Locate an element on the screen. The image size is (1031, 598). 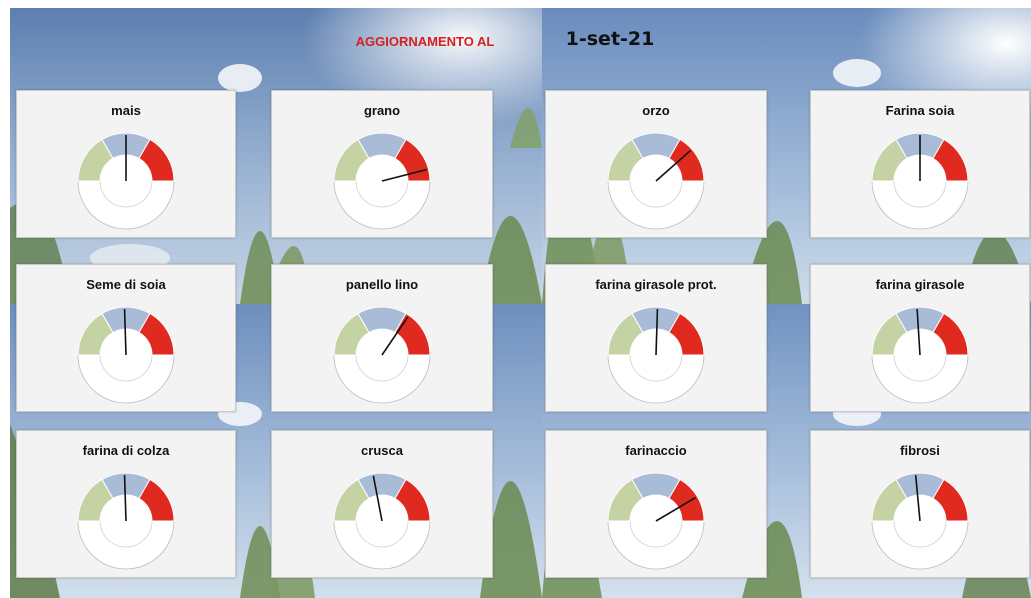
gauge-title: farina di colza is located at coordinates (126, 450).